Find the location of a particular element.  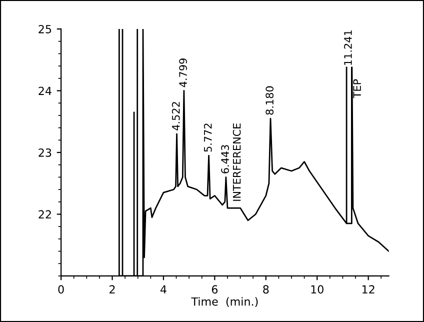

y-tick-label: 24 is located at coordinates (45, 90).